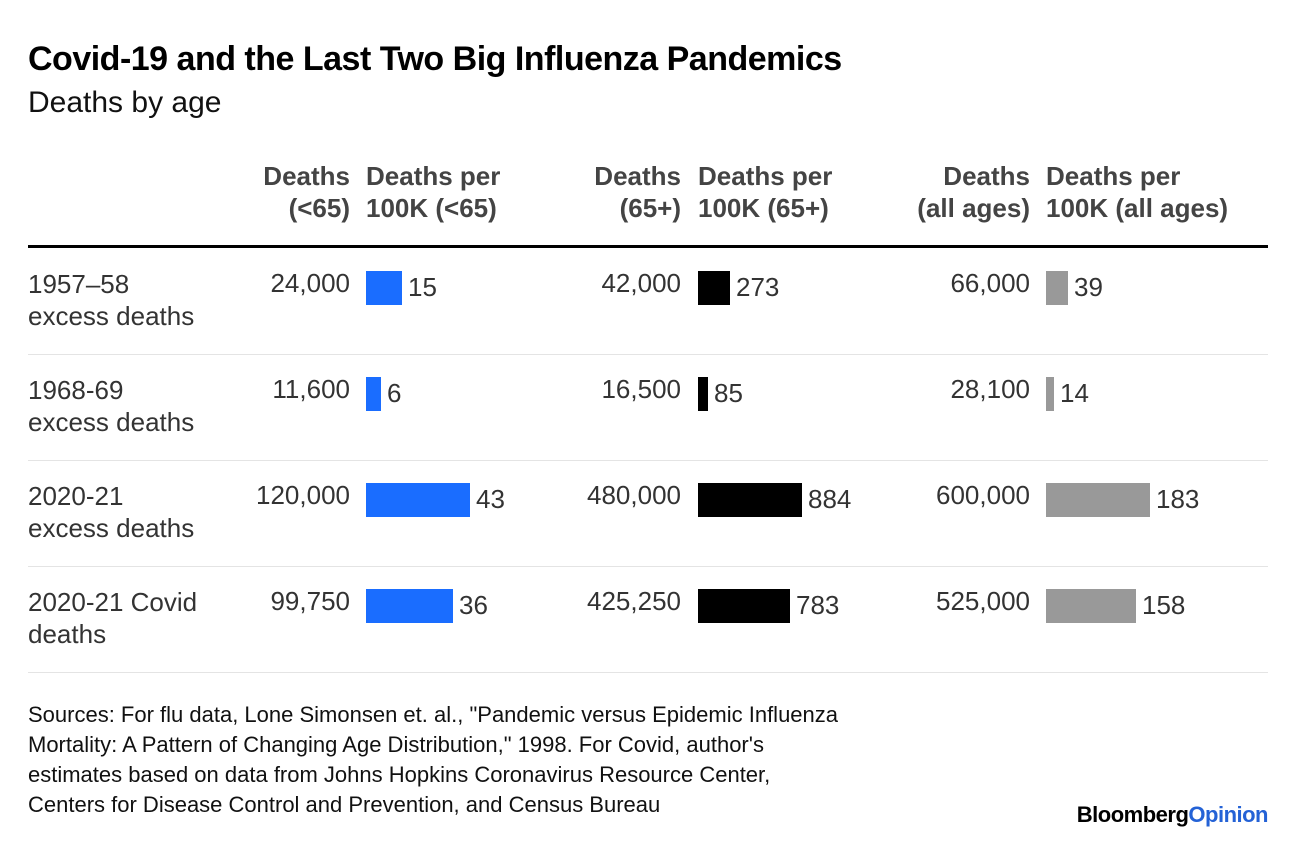 The height and width of the screenshot is (842, 1296). Describe the element at coordinates (111, 300) in the screenshot. I see `row-label: 1957–58 excess deaths` at that location.